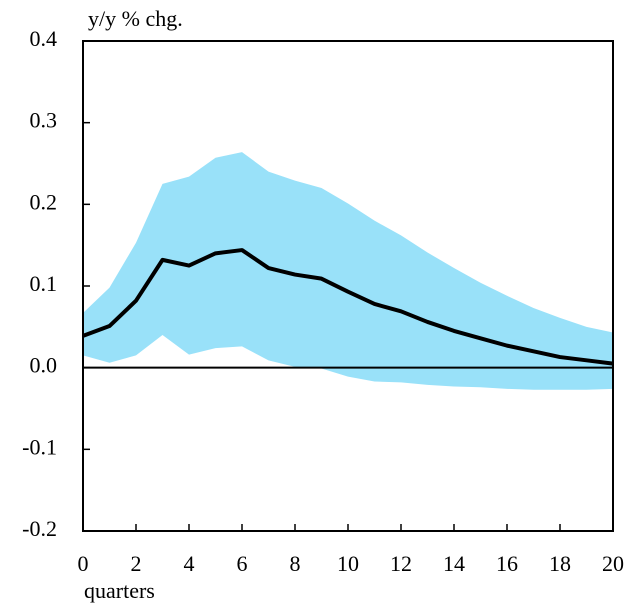  Describe the element at coordinates (44, 120) in the screenshot. I see `y-tick-label: 0.3` at that location.